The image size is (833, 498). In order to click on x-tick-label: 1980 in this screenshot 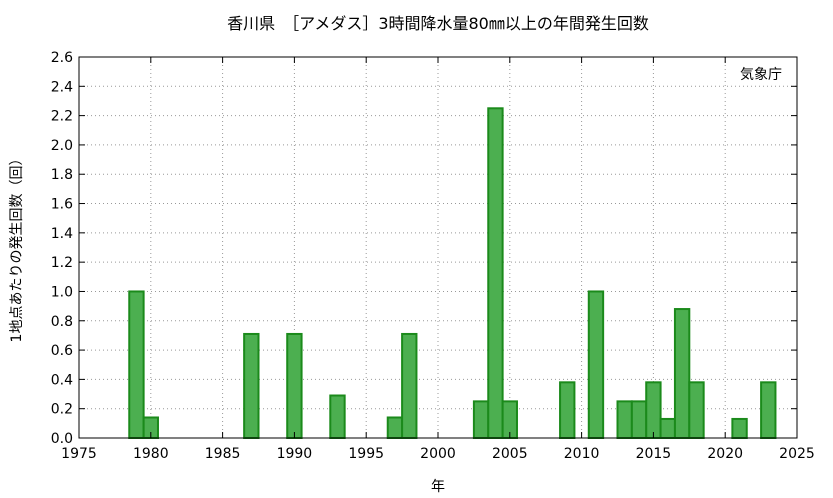, I will do `click(151, 454)`.